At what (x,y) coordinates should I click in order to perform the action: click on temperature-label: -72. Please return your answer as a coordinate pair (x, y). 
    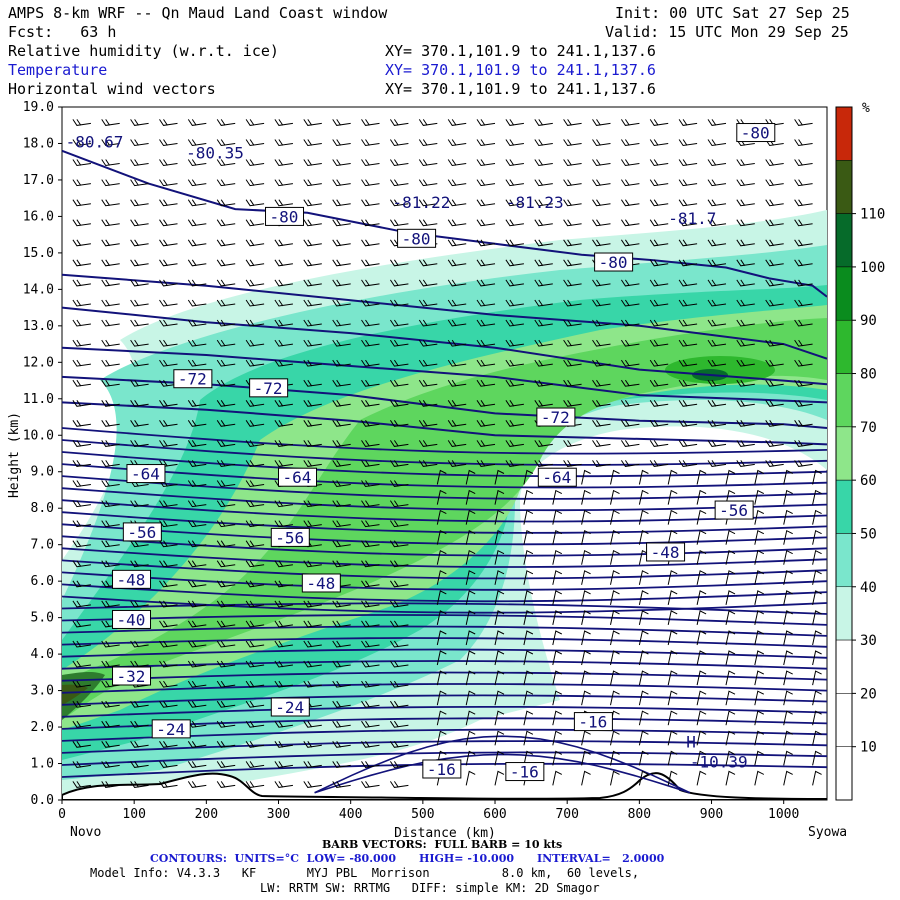
    Looking at the image, I should click on (192, 379).